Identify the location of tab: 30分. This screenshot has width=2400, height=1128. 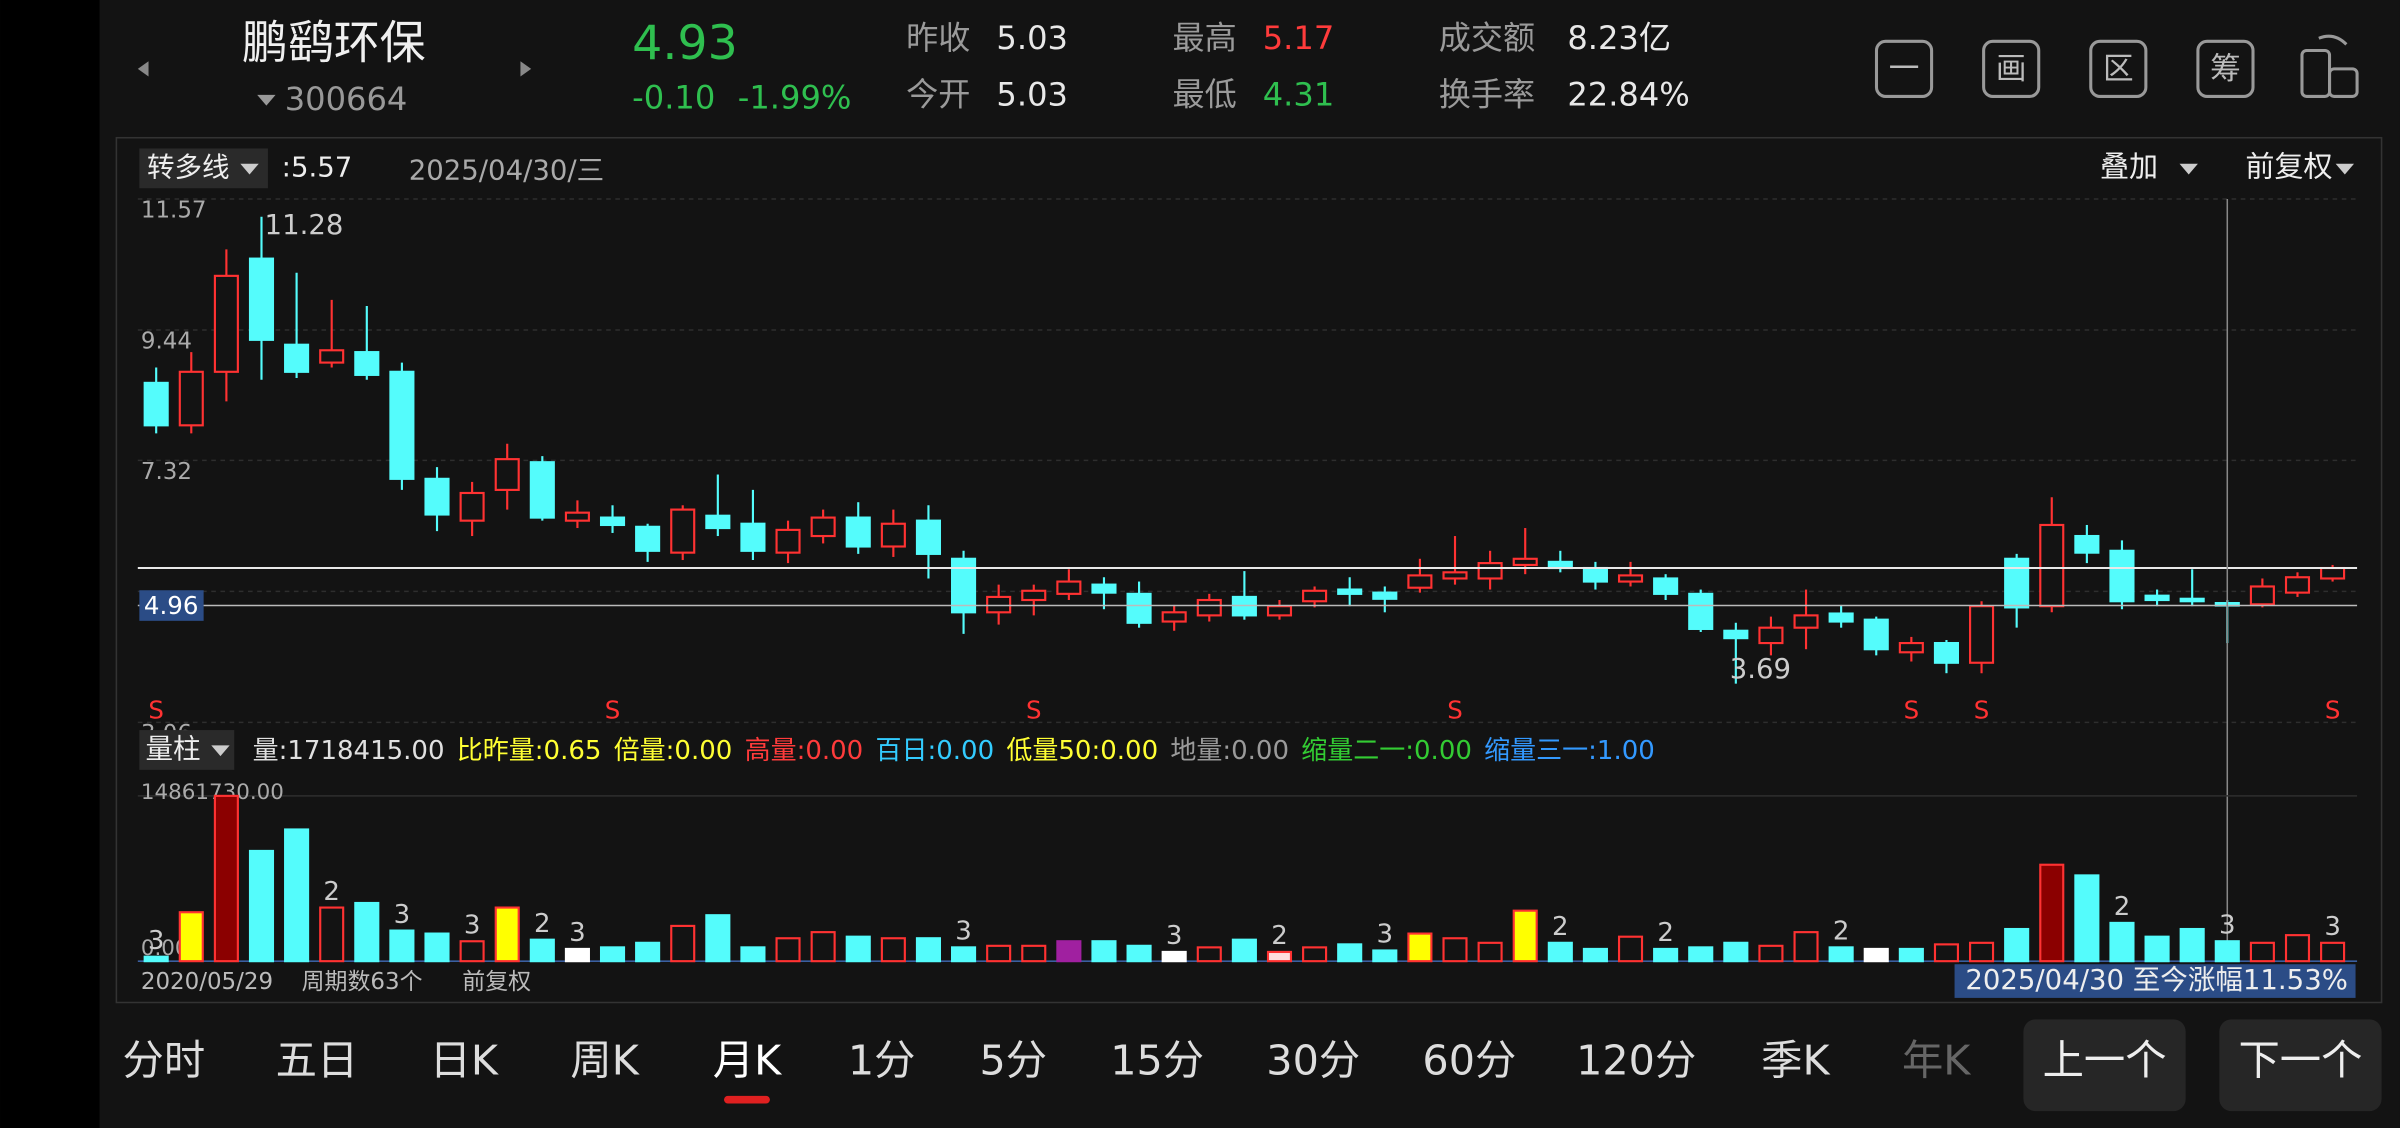
(1313, 1061).